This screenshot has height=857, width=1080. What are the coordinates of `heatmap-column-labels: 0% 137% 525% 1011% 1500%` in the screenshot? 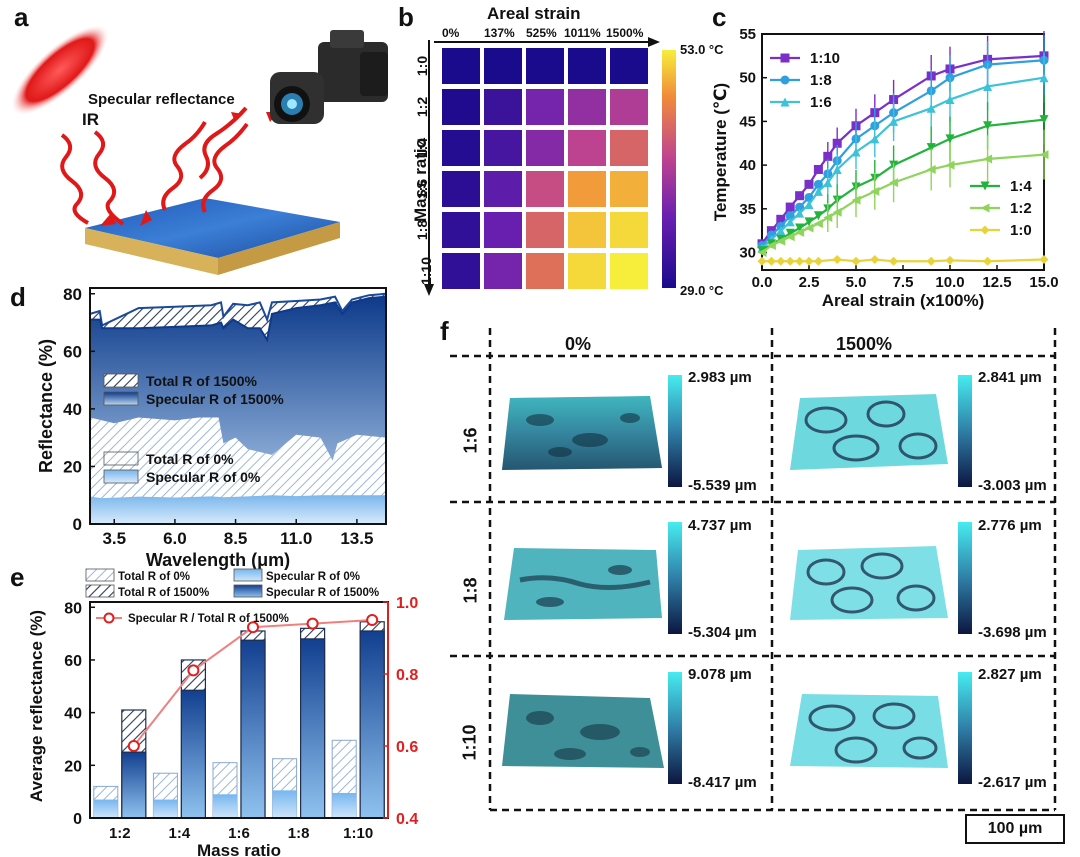 It's located at (548, 34).